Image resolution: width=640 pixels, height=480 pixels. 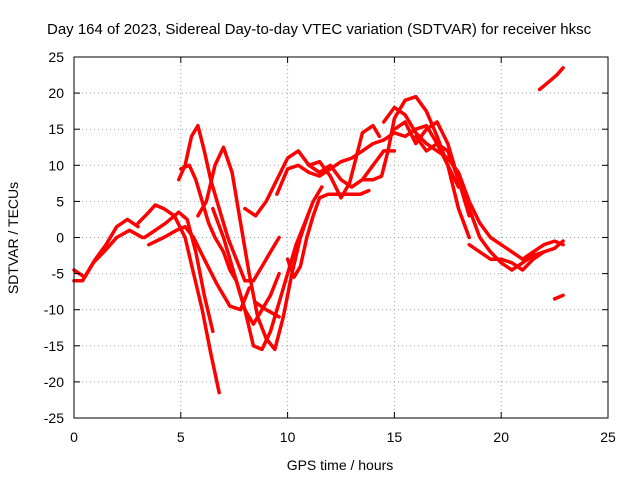 What do you see at coordinates (288, 437) in the screenshot?
I see `x-tick-label: 10` at bounding box center [288, 437].